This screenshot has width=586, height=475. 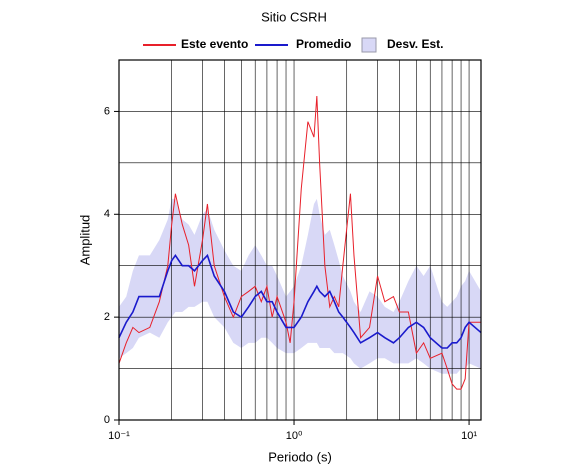 What do you see at coordinates (107, 214) in the screenshot?
I see `y-tick-label: 4` at bounding box center [107, 214].